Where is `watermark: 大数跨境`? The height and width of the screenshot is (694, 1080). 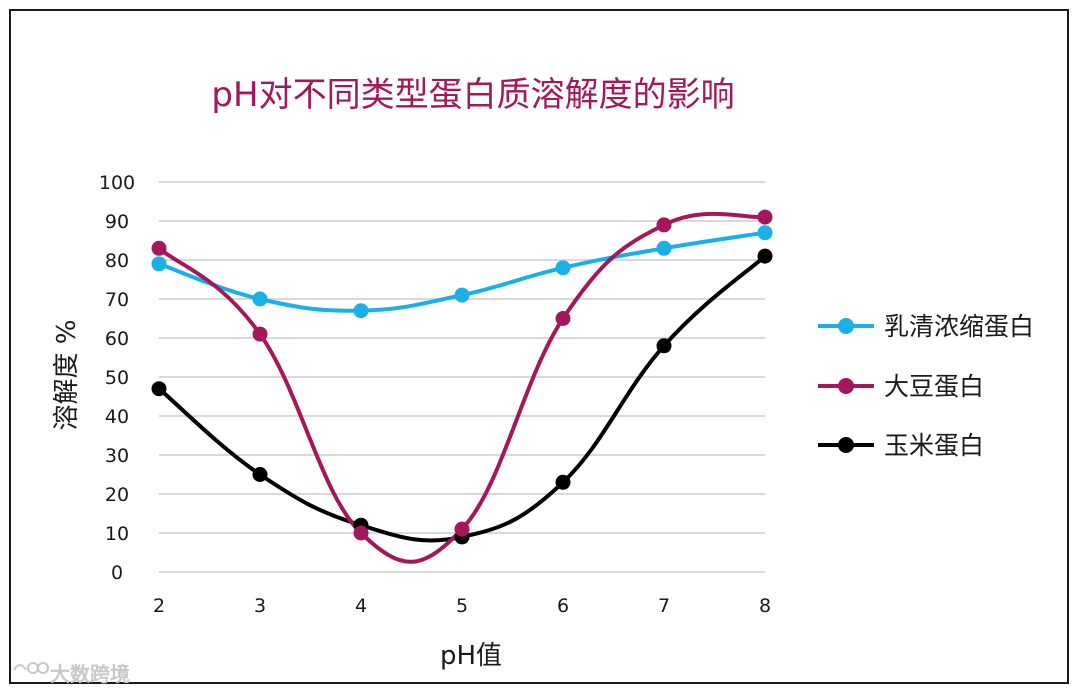
watermark: 大数跨境 is located at coordinates (90, 674).